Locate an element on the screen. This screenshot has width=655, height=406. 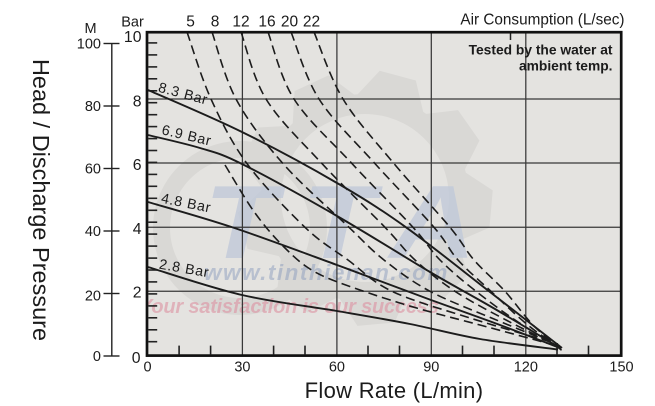
svg-text: 4 is located at coordinates (137, 229).